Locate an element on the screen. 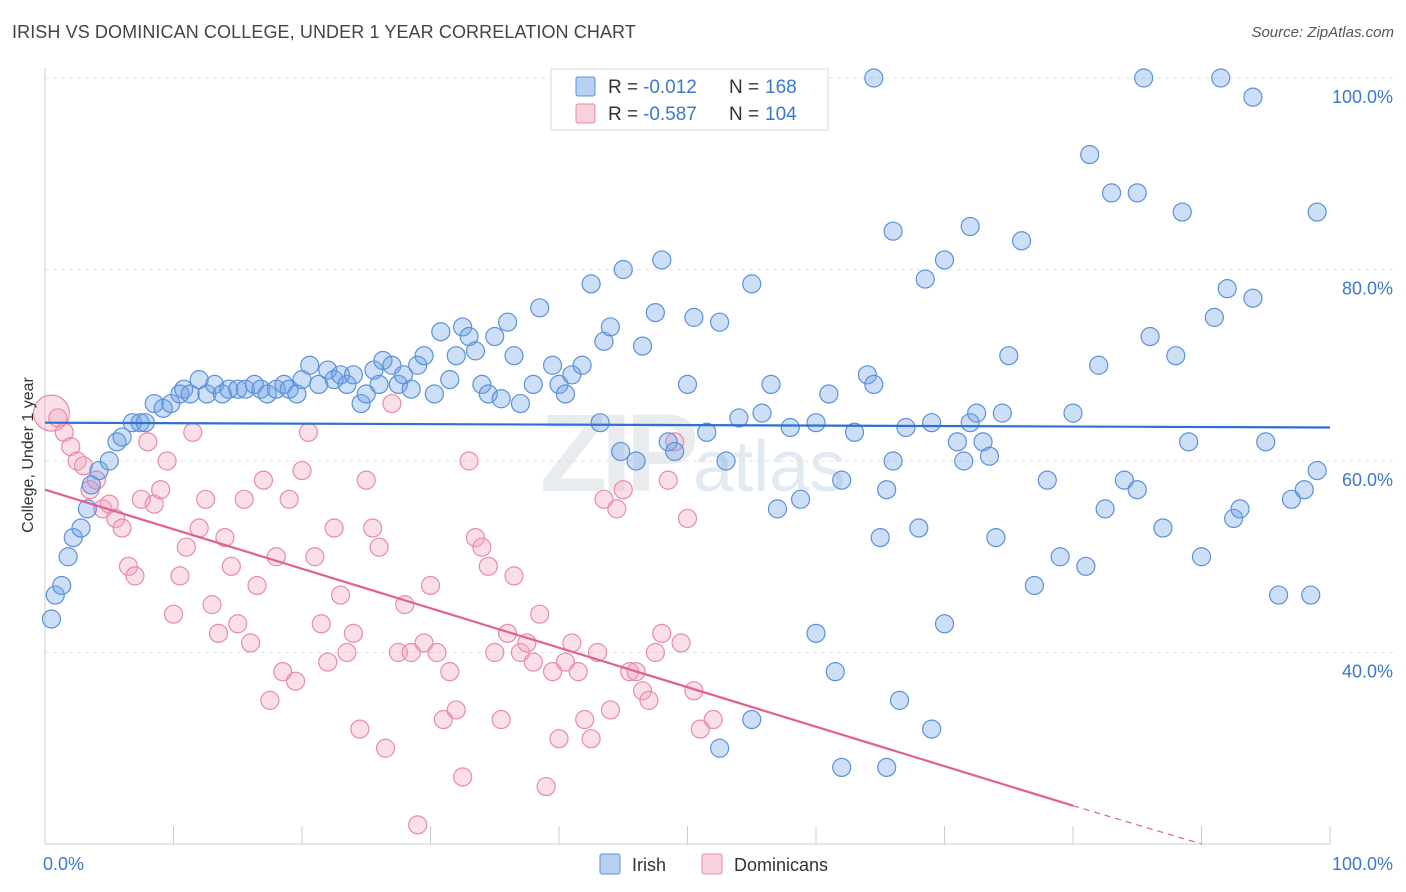 The height and width of the screenshot is (892, 1406). legend-n-label: N = is located at coordinates (744, 87).